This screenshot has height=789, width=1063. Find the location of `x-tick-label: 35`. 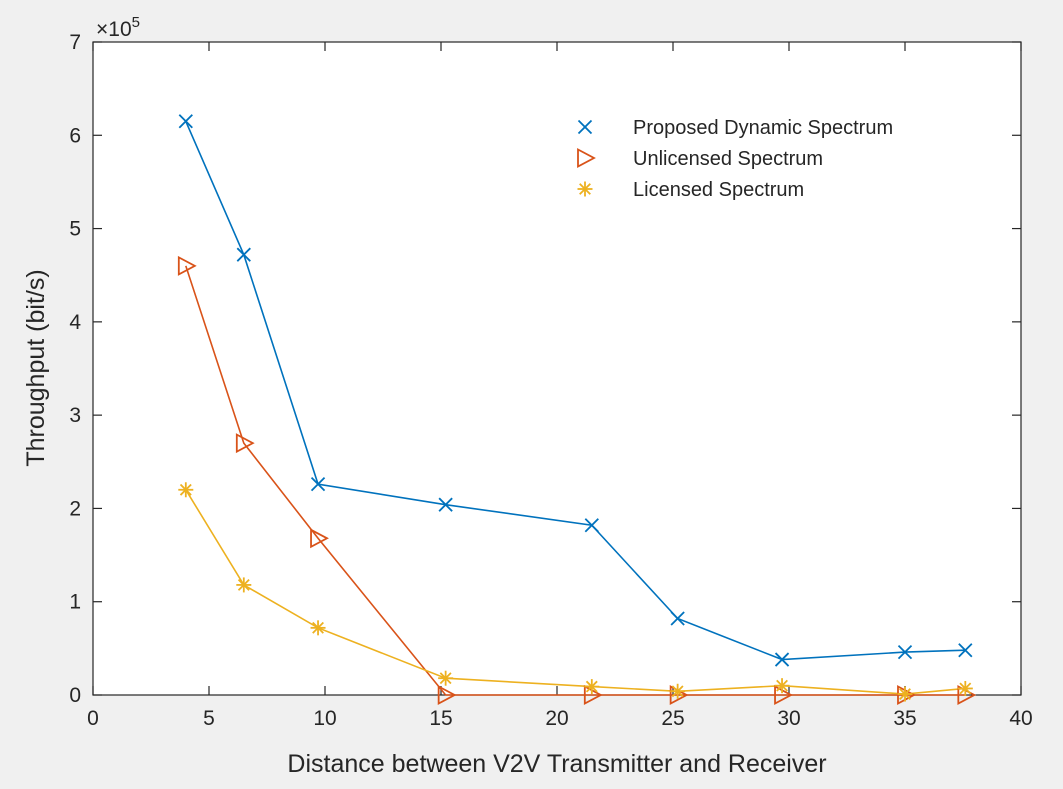

x-tick-label: 35 is located at coordinates (904, 718).